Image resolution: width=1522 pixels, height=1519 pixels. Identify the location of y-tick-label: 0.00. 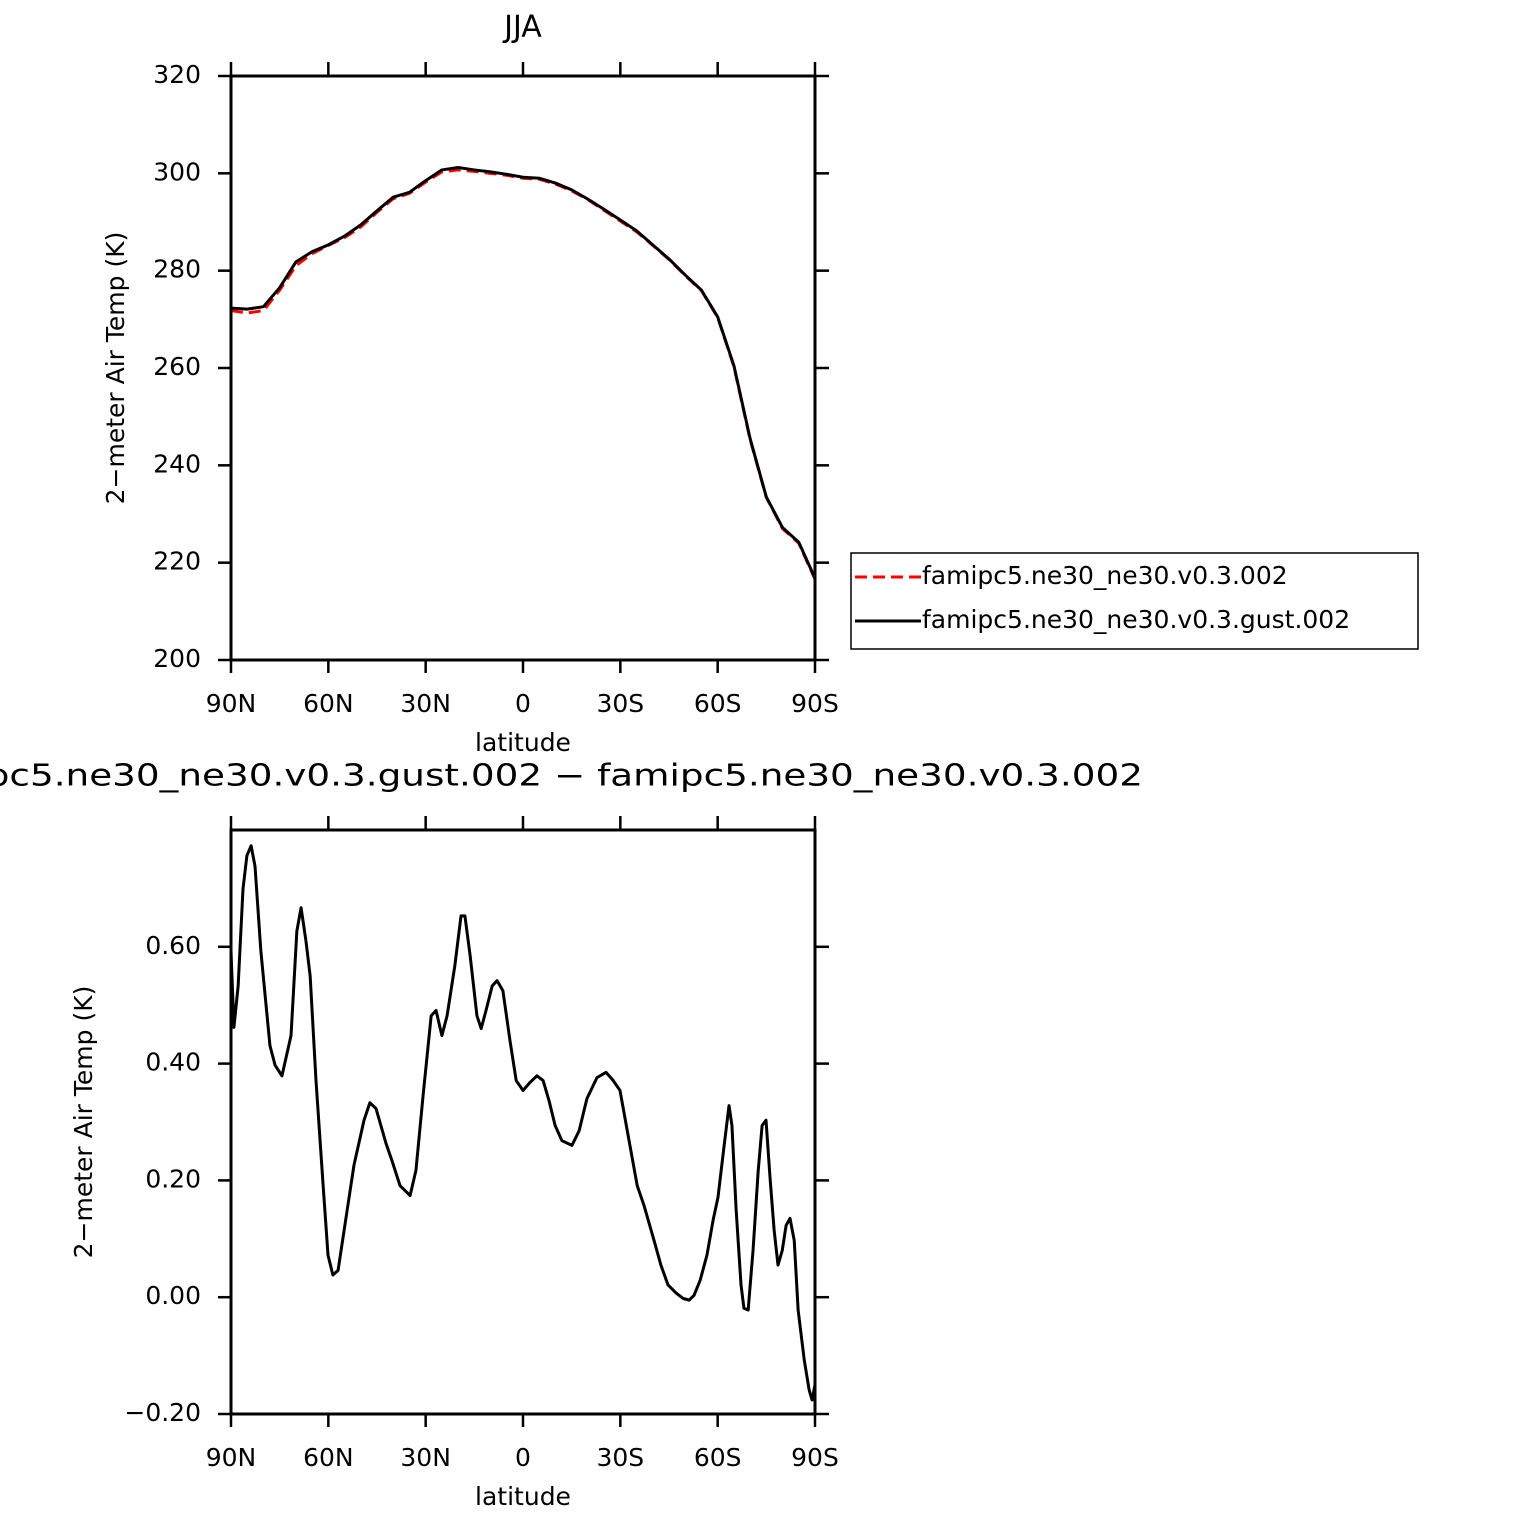
(173, 1295).